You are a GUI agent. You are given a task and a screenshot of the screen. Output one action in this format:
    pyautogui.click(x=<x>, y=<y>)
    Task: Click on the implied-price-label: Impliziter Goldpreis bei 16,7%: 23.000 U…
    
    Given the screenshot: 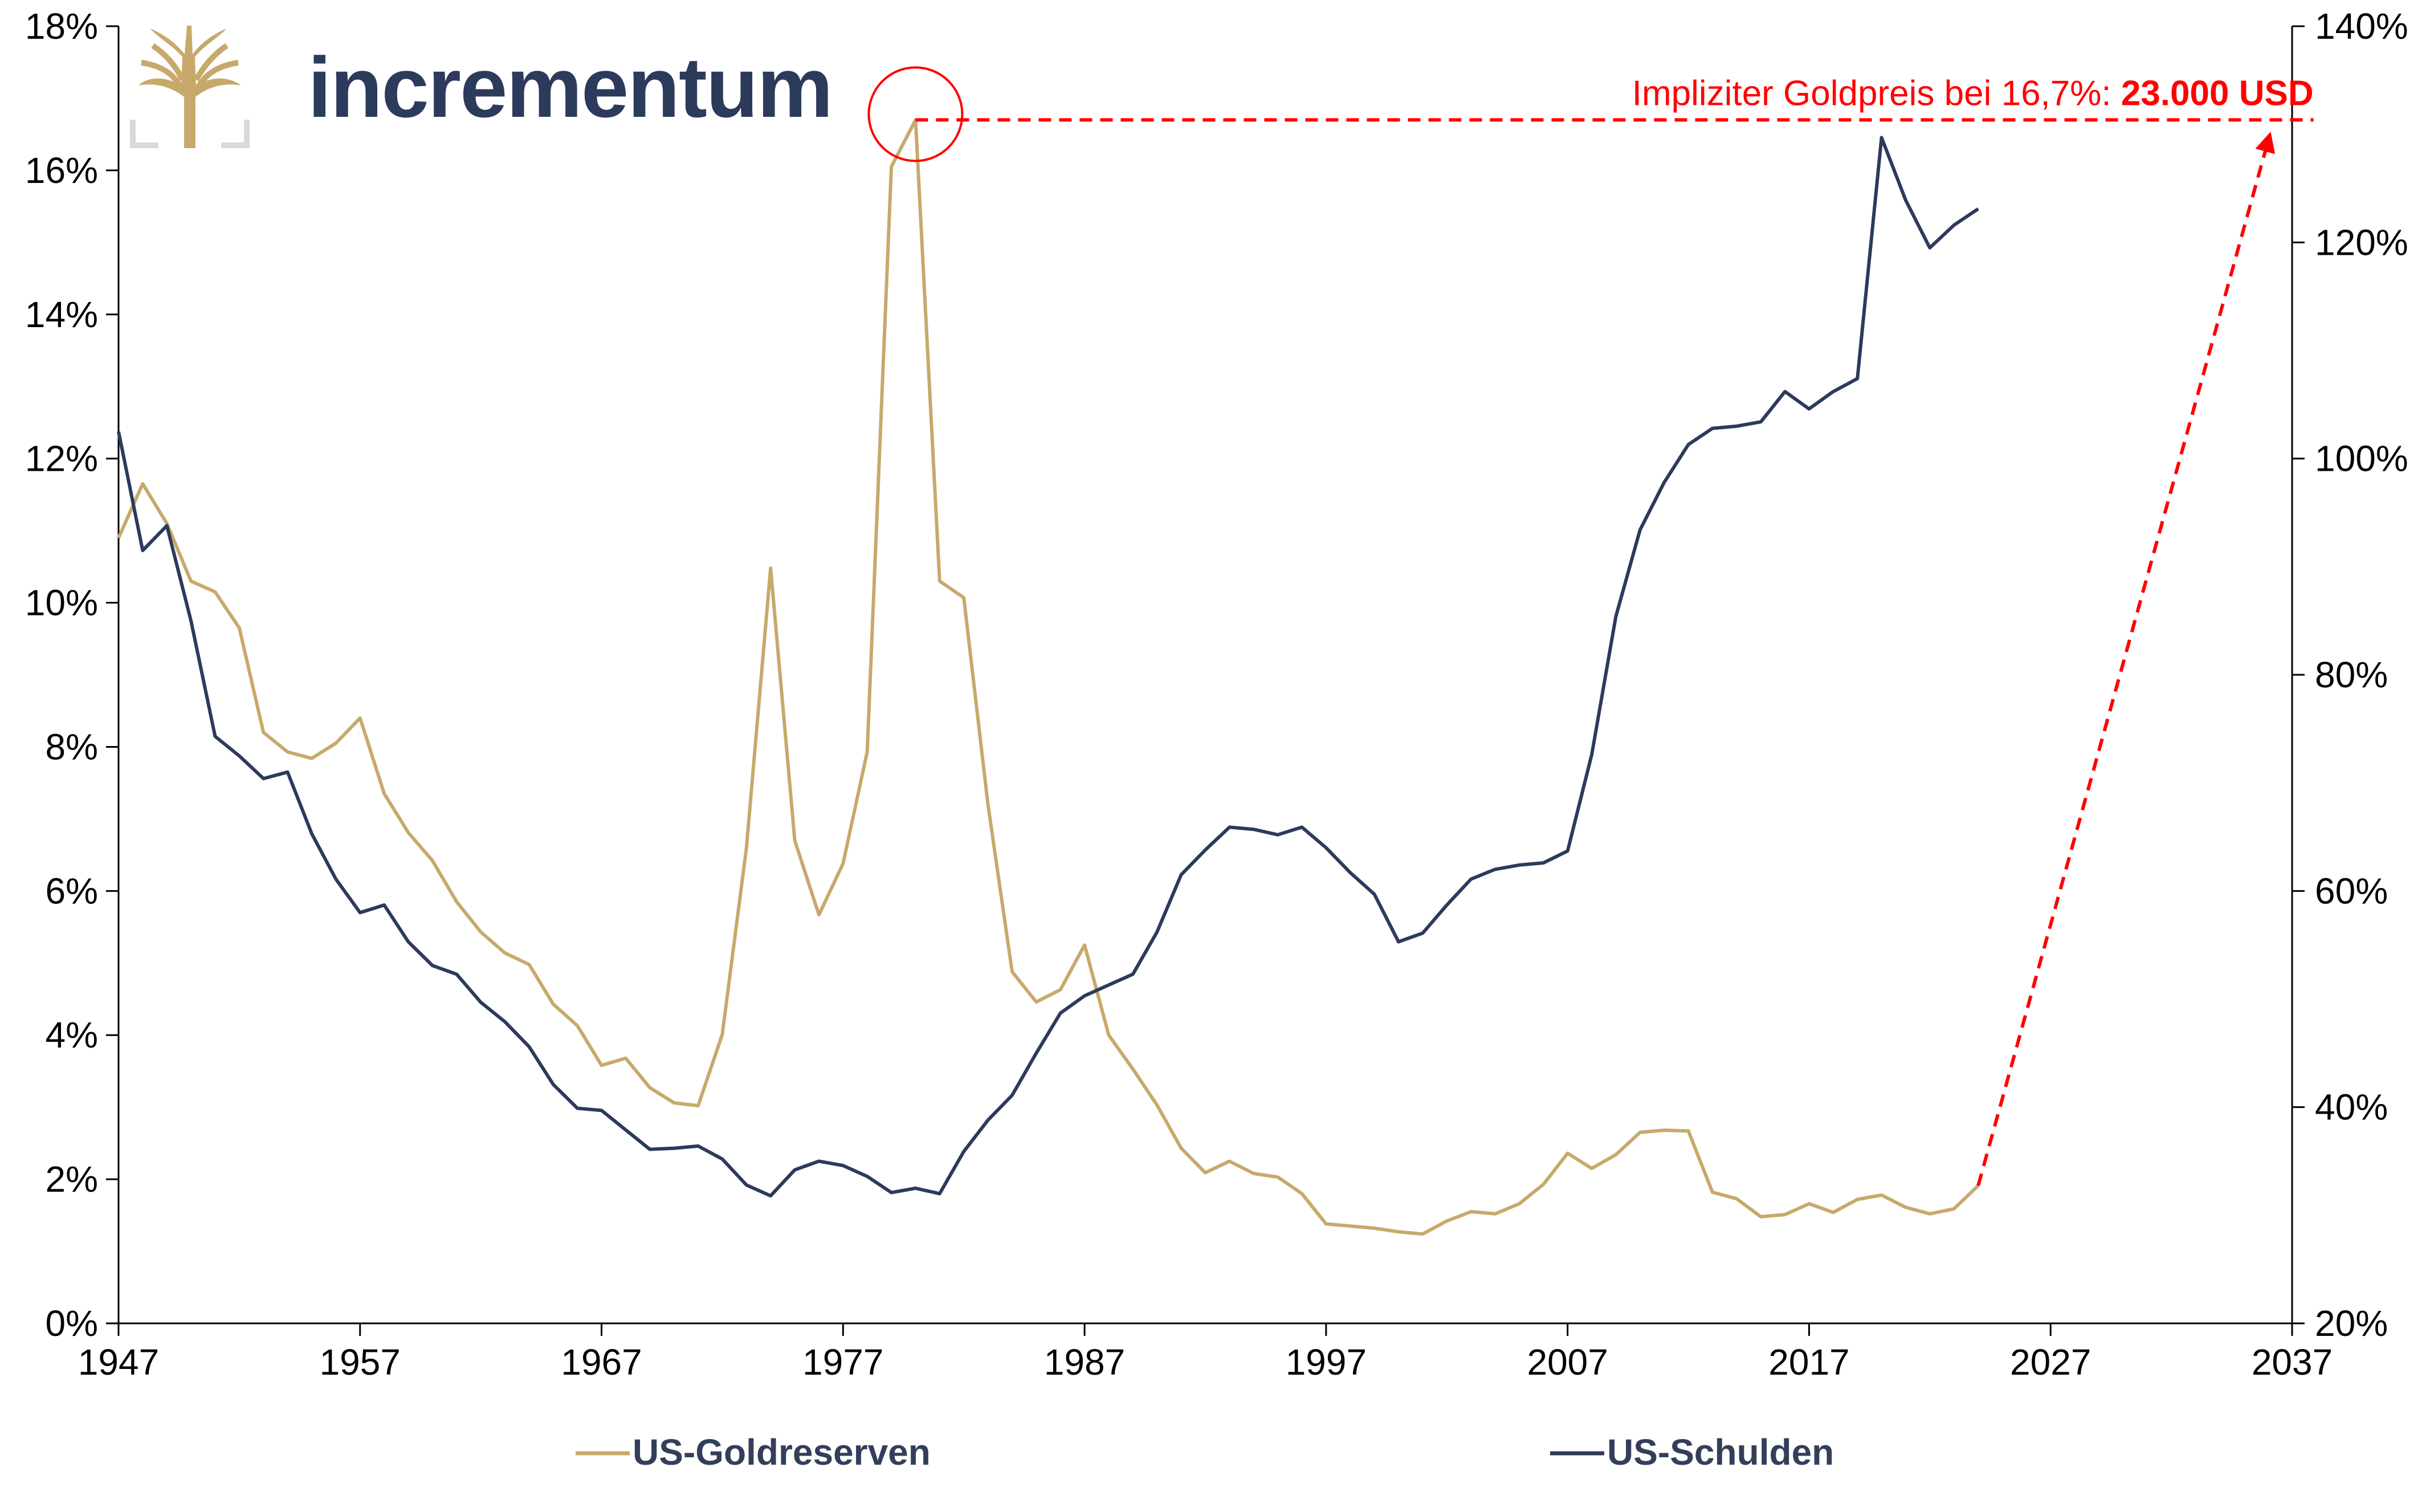 What is the action you would take?
    pyautogui.click(x=1973, y=93)
    